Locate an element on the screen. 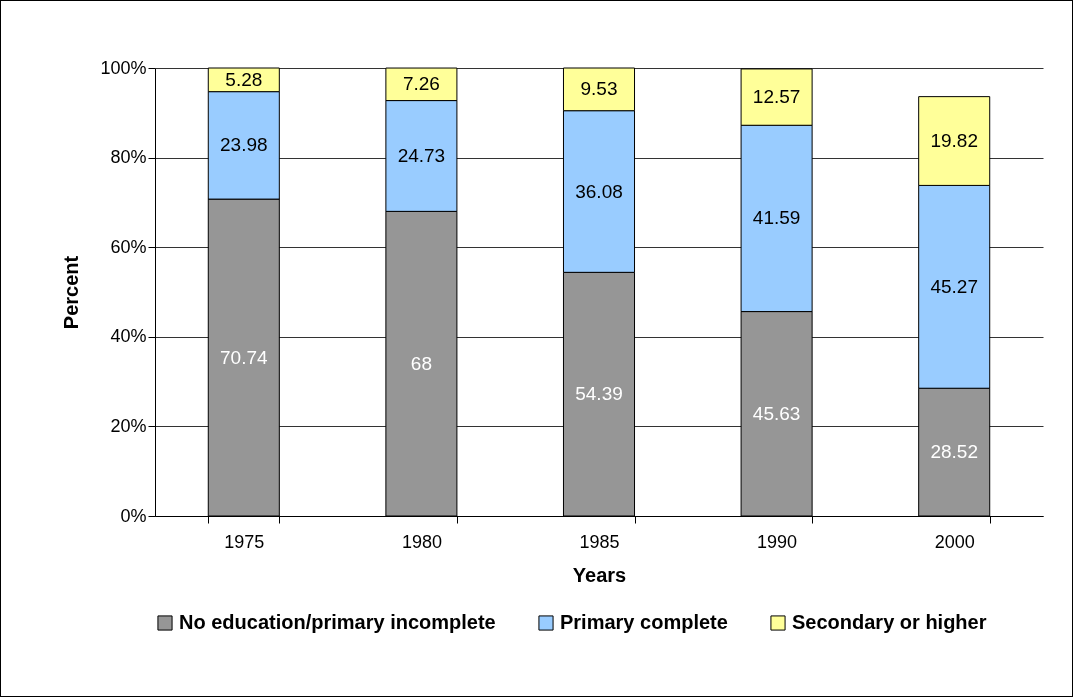  x-tick-label: 1985 is located at coordinates (599, 541).